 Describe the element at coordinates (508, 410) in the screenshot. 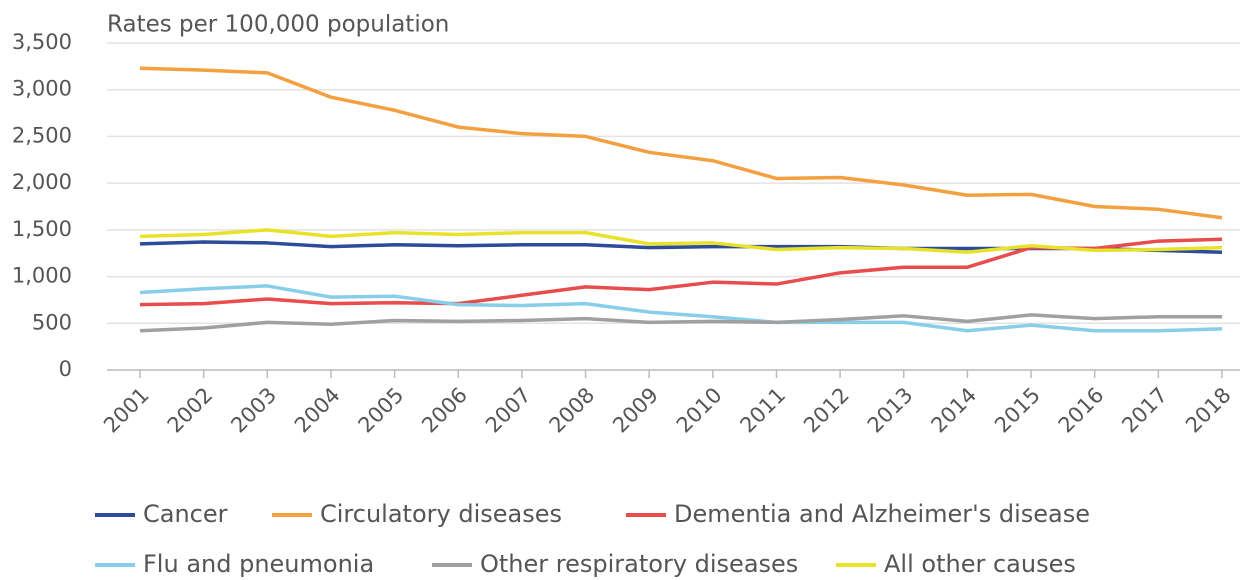

I see `x-tick-label: 2007` at that location.